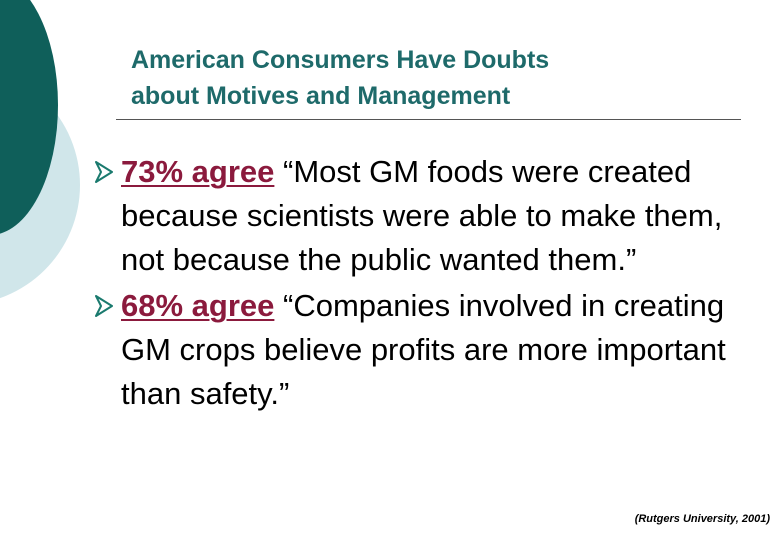 The width and height of the screenshot is (780, 540). What do you see at coordinates (340, 60) in the screenshot?
I see `title-line: American Consumers Have Doubts` at bounding box center [340, 60].